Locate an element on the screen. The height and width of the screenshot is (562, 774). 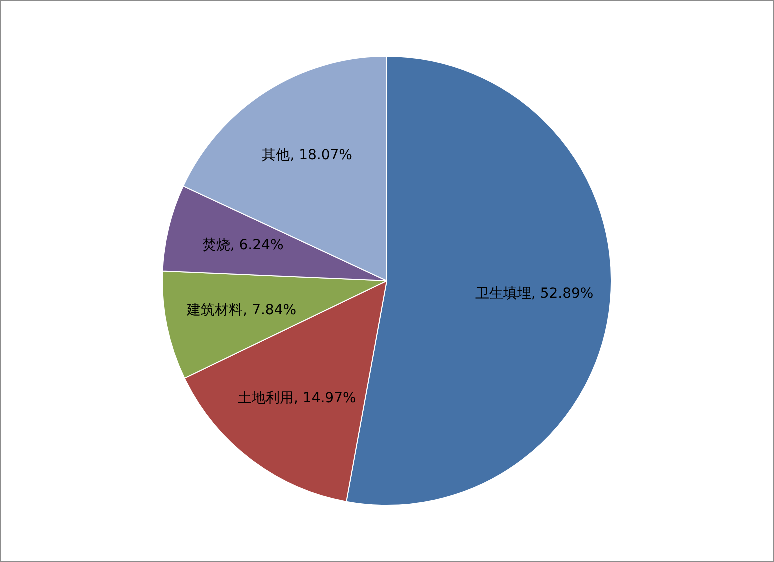
data-label: , 6.24% is located at coordinates (257, 245).